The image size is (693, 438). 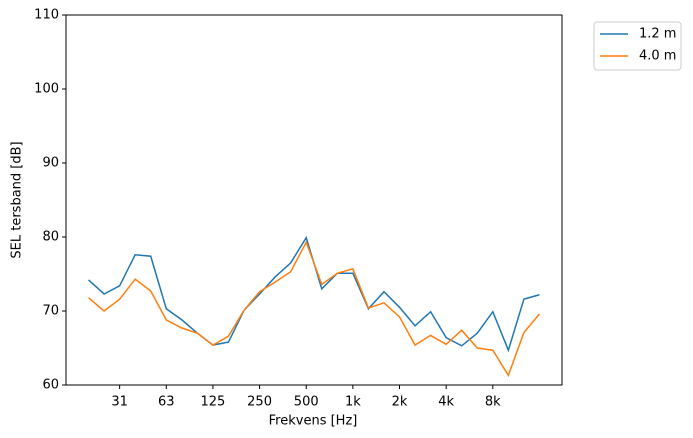 I want to click on legend-label: 1.2 m, so click(x=657, y=34).